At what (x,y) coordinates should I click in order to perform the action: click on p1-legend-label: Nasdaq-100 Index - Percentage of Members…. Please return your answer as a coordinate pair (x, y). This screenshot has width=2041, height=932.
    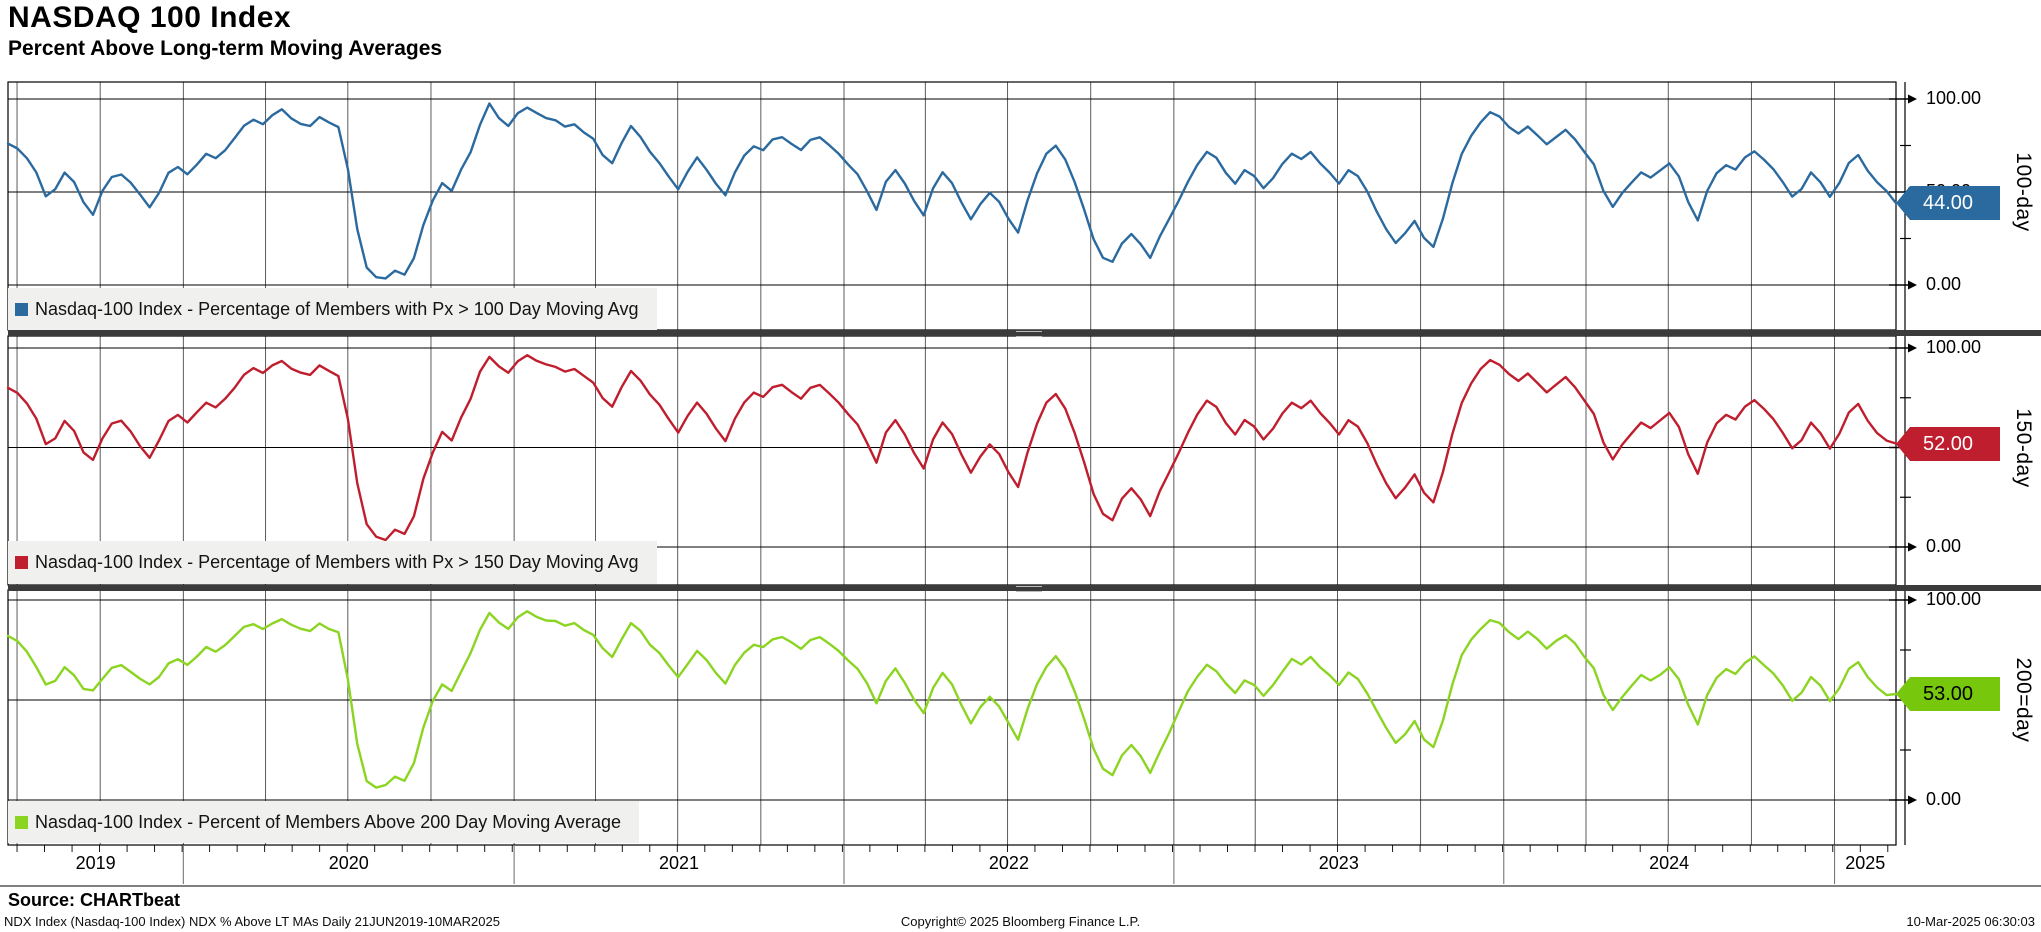
    Looking at the image, I should click on (337, 308).